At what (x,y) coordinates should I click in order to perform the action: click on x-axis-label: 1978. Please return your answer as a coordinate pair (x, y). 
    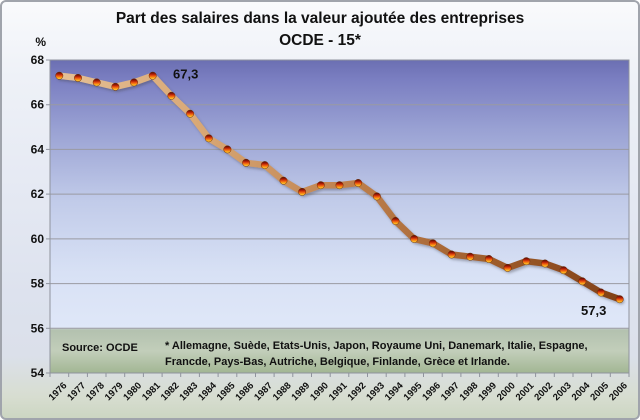
    Looking at the image, I should click on (95, 391).